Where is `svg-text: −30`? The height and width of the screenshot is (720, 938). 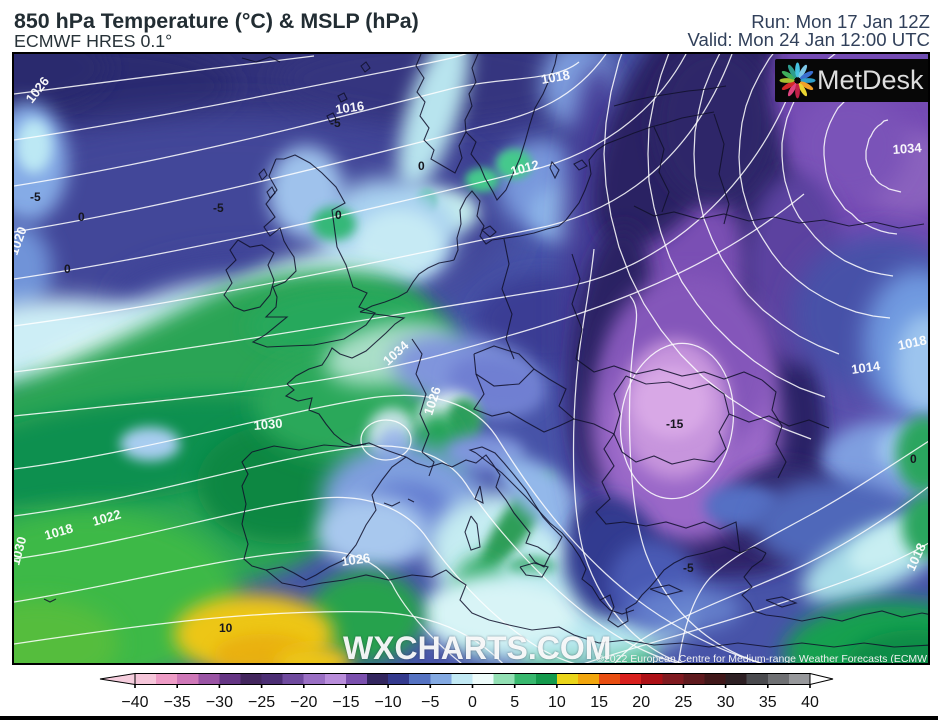 svg-text: −30 is located at coordinates (219, 702).